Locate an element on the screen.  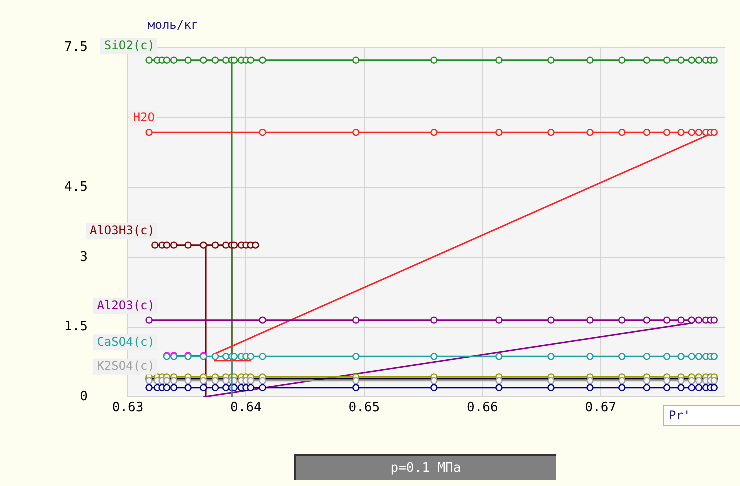
series-label: AlO3H3(c) is located at coordinates (122, 230).